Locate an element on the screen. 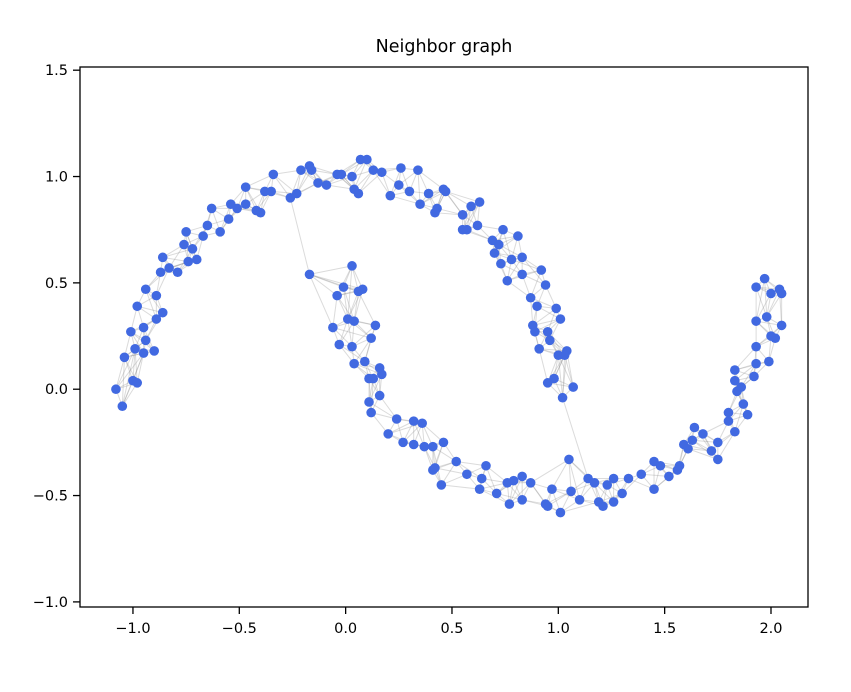  chart-title: Neighbor graph is located at coordinates (444, 47).